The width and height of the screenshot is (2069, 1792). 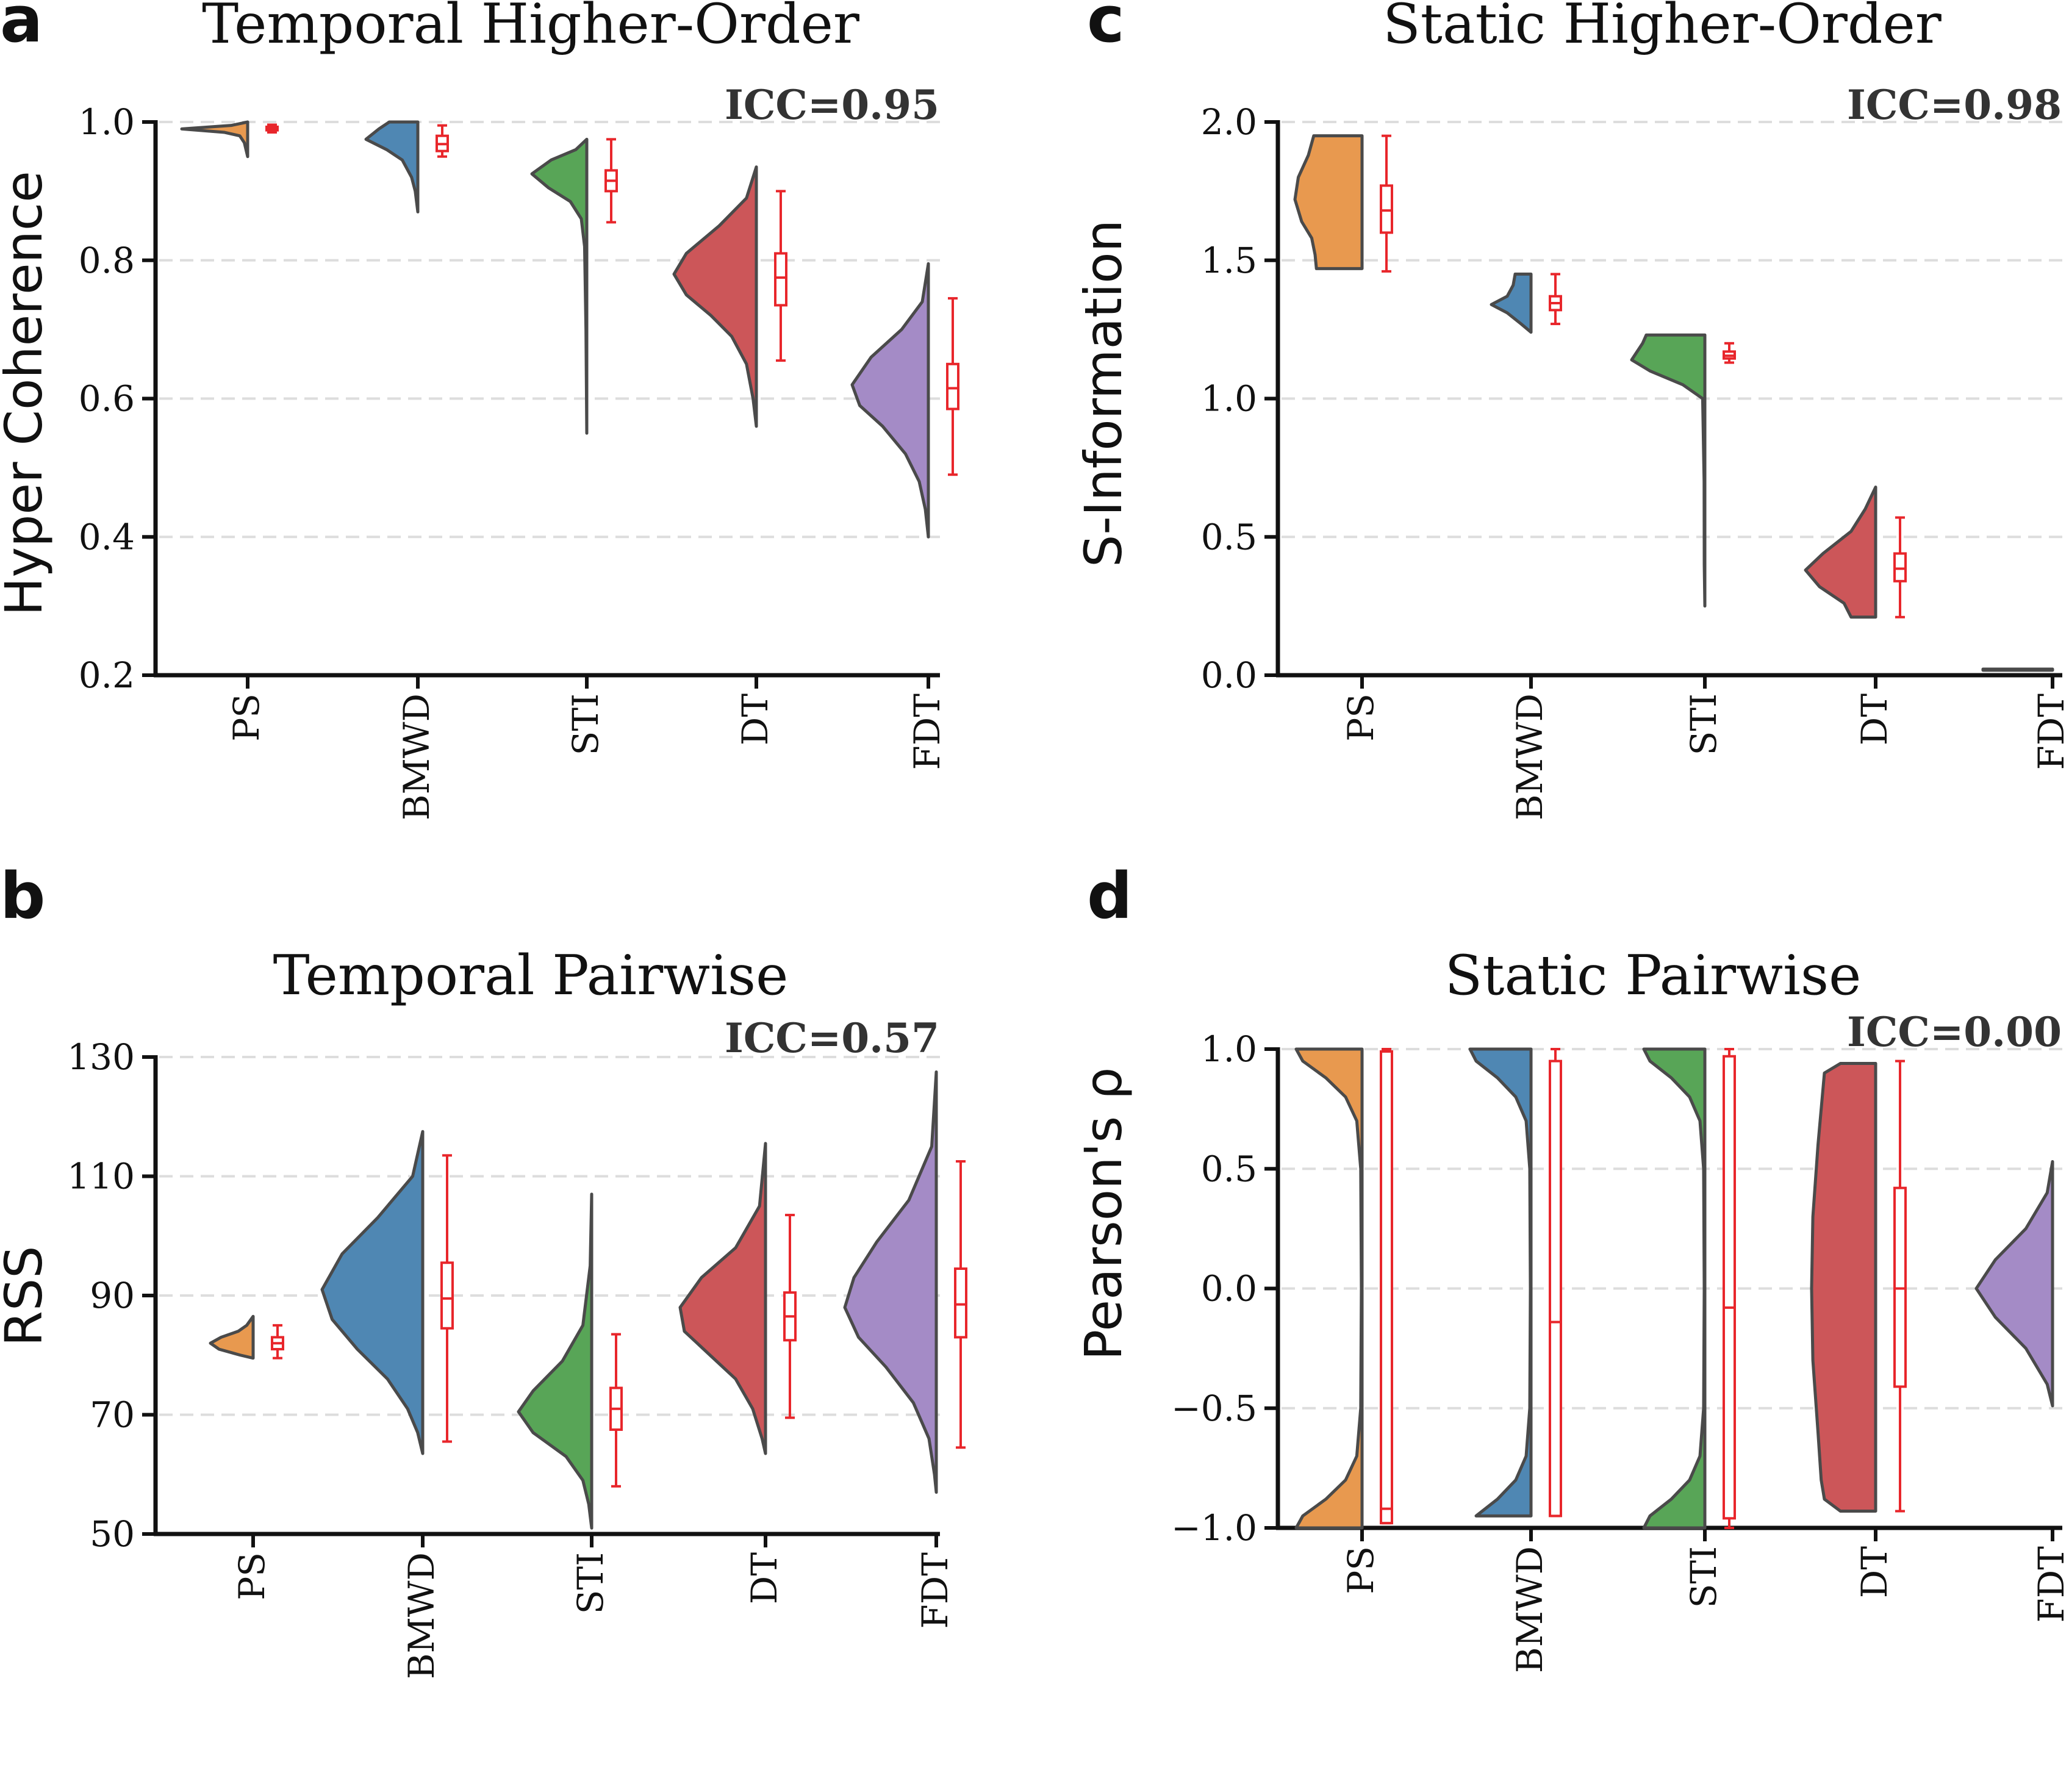 What do you see at coordinates (107, 536) in the screenshot?
I see `y-tick-label: 0.4` at bounding box center [107, 536].